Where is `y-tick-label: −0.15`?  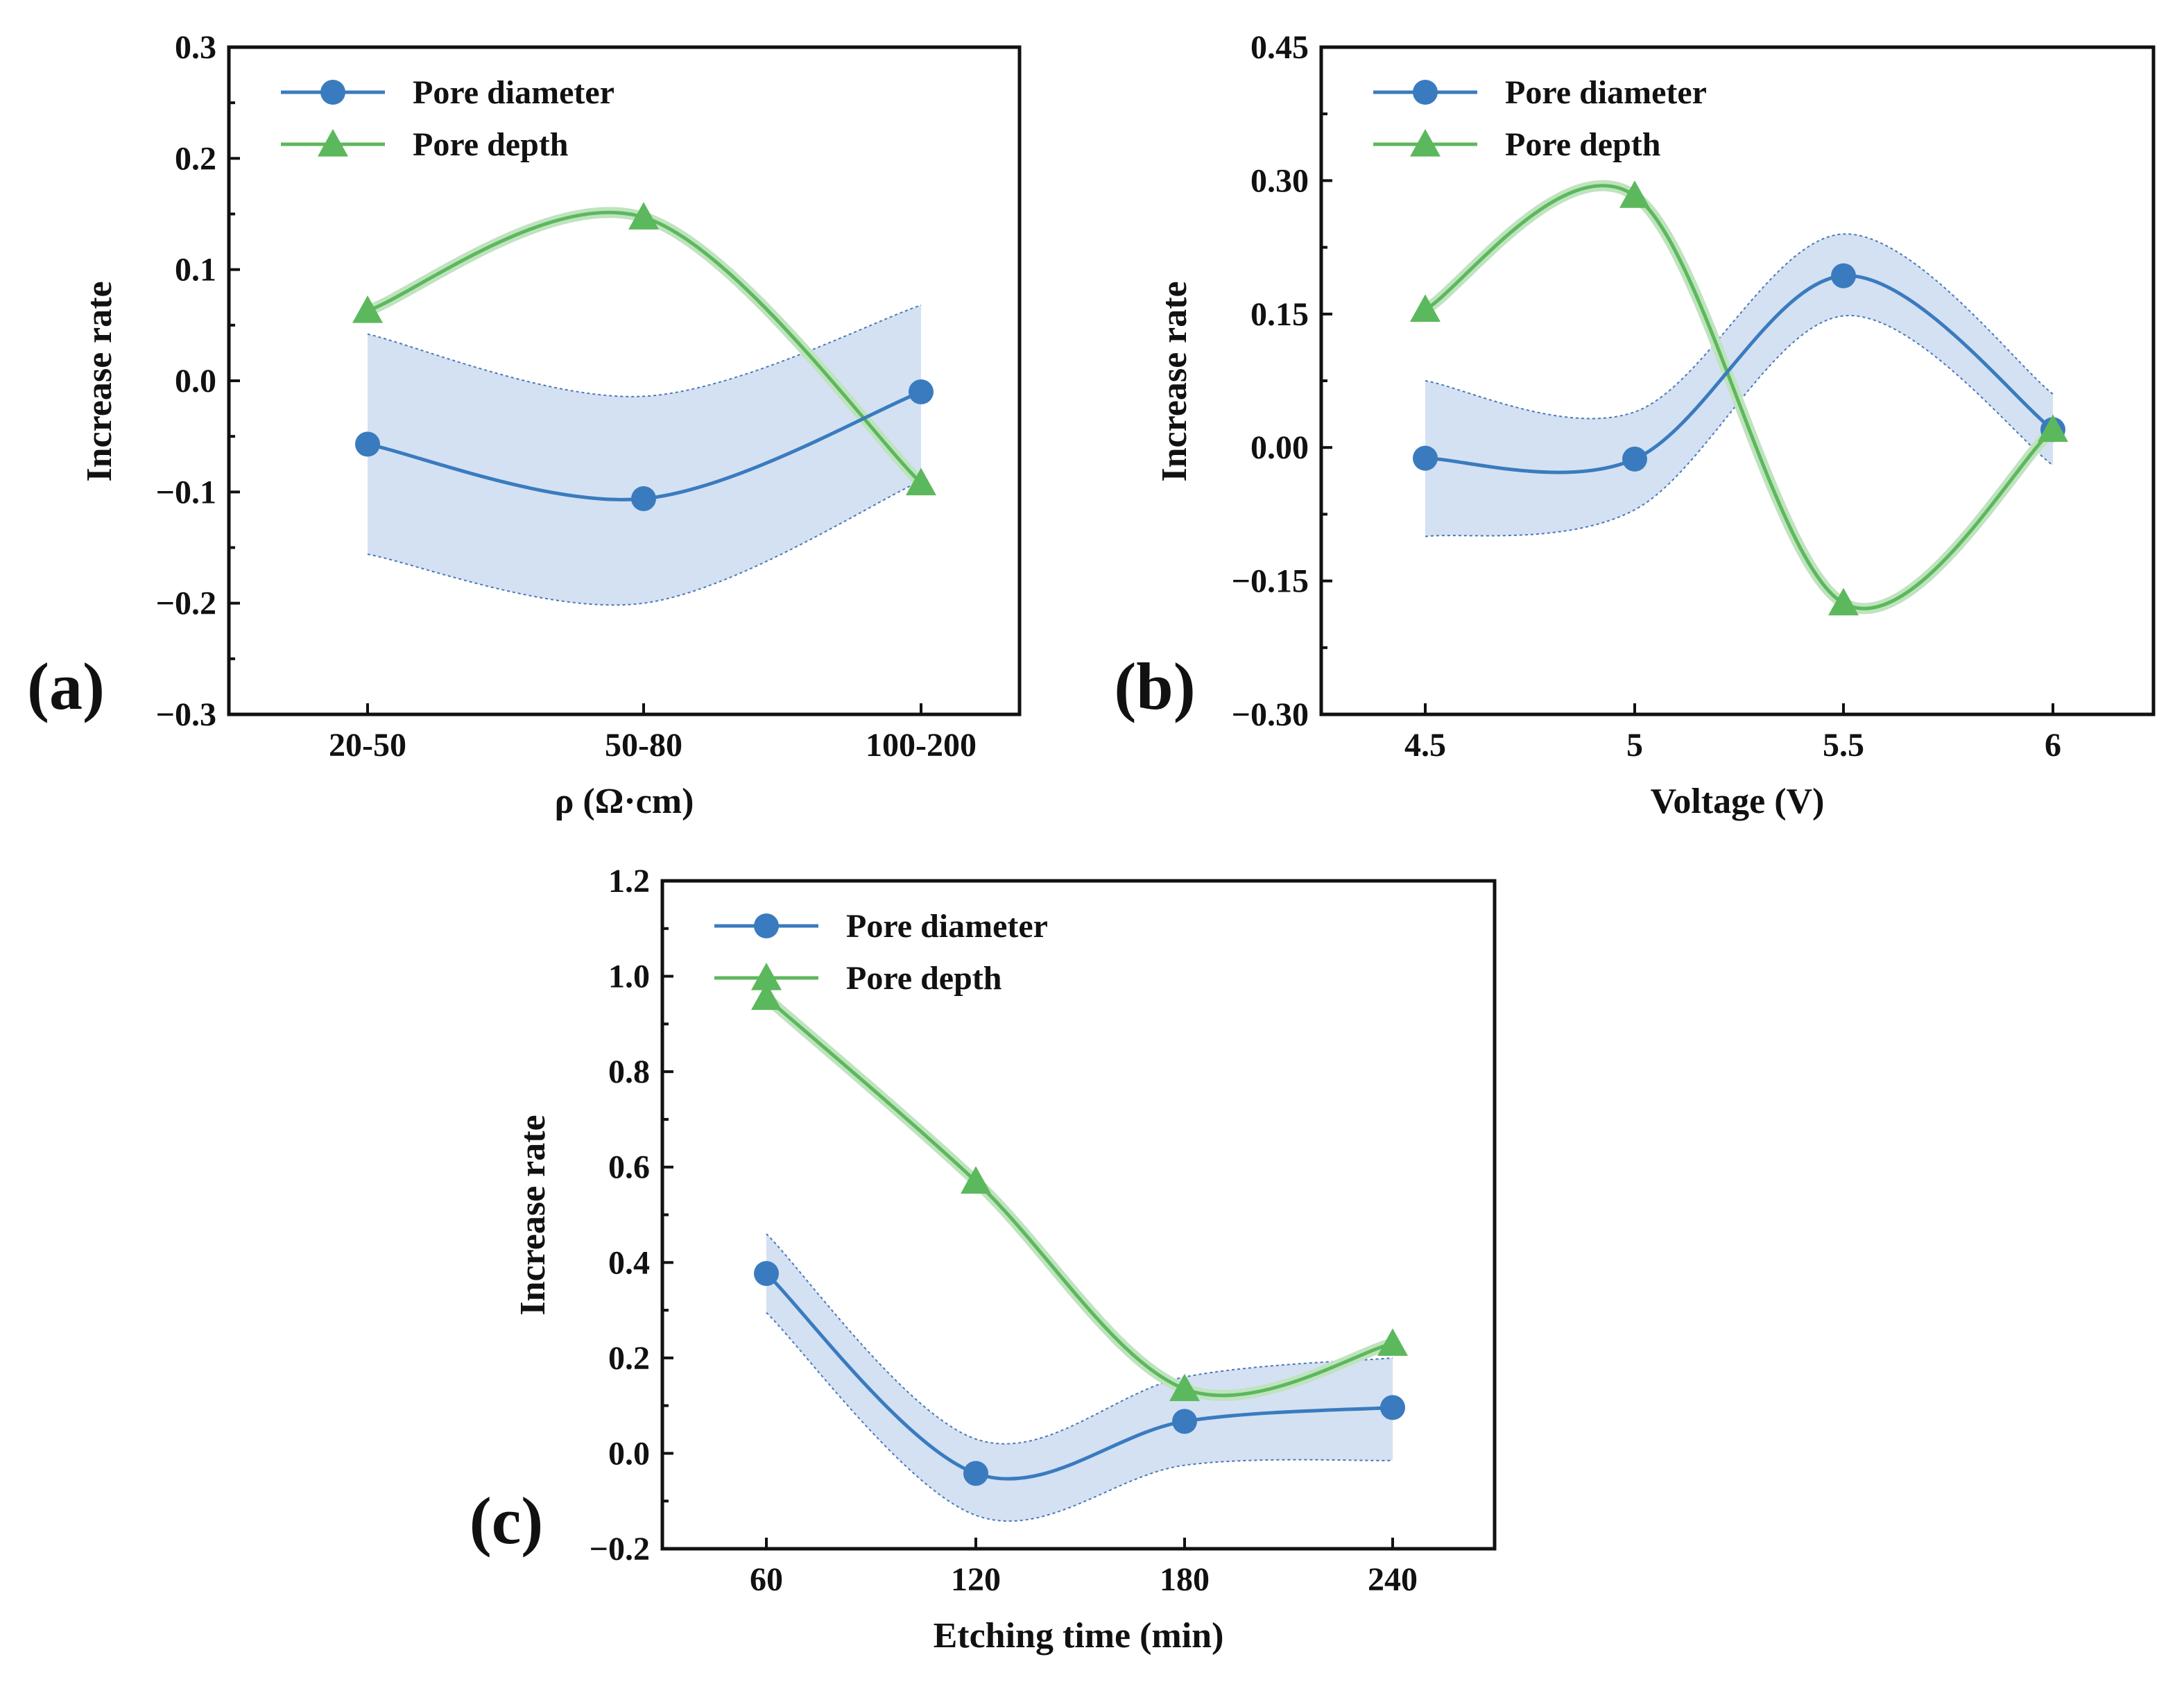 y-tick-label: −0.15 is located at coordinates (1270, 581).